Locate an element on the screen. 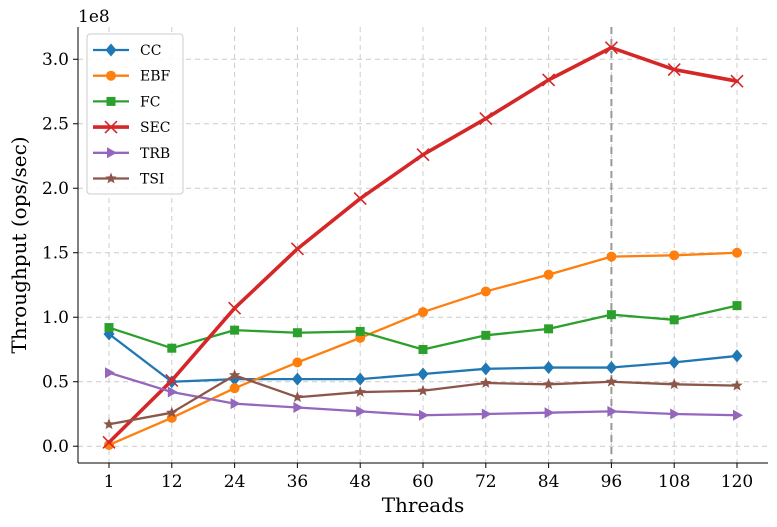 This screenshot has height=527, width=777. legend: CC EBF FC SEC TRB TSI is located at coordinates (135, 114).